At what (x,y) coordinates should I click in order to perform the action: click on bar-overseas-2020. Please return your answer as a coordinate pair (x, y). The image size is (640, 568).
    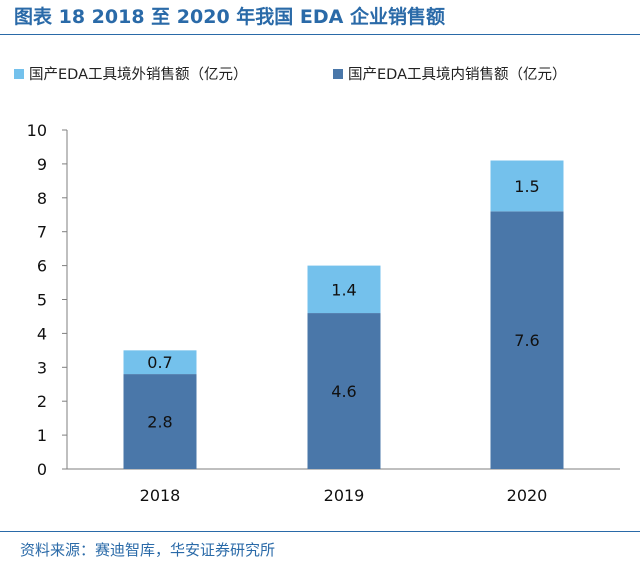
    Looking at the image, I should click on (527, 186).